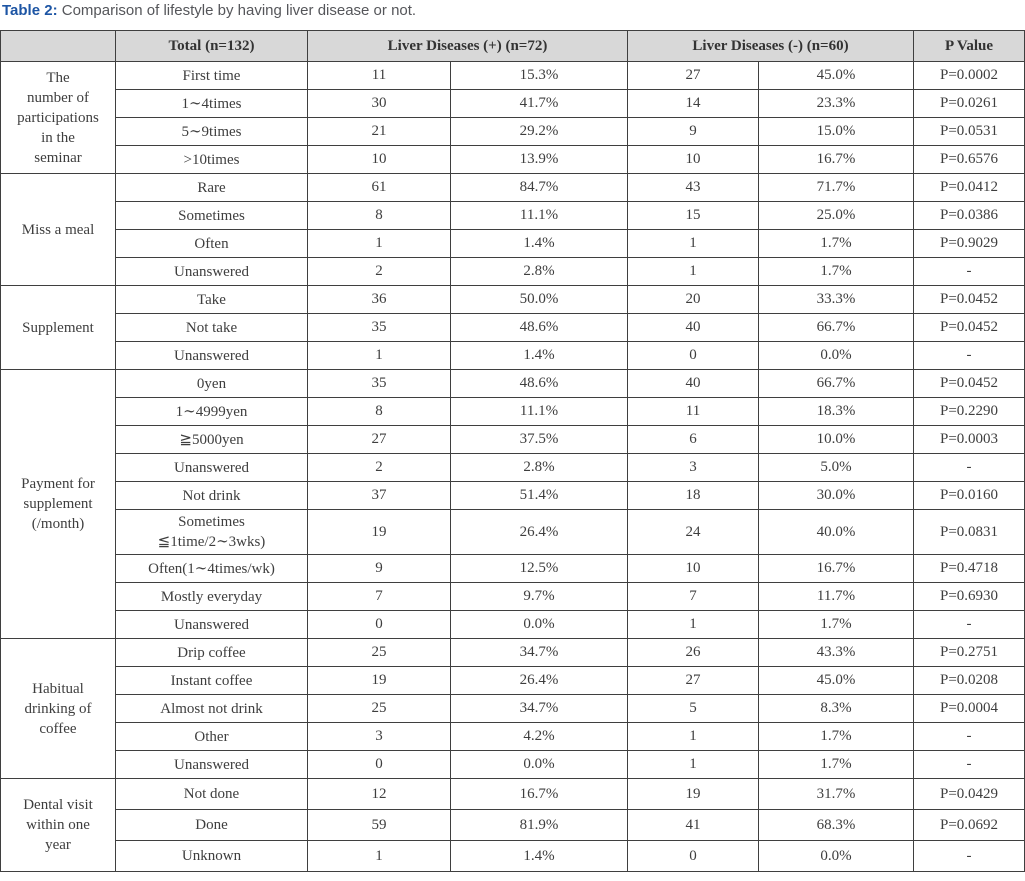 This screenshot has width=1025, height=881. I want to click on table-row: Unanswered 2 2.8% 1 1.7% -, so click(513, 271).